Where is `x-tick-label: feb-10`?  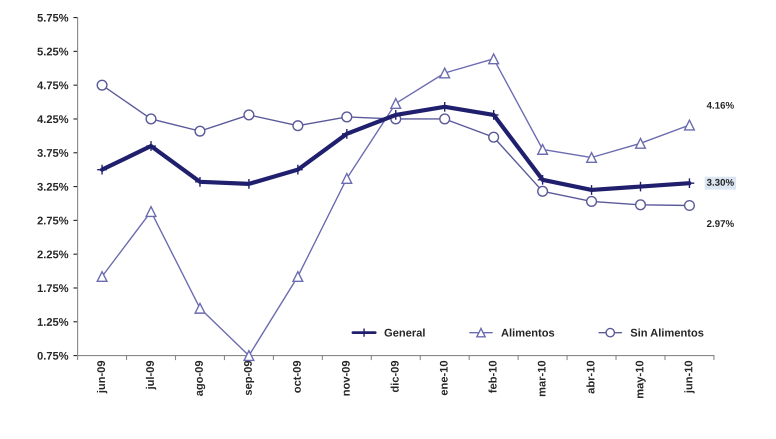
x-tick-label: feb-10 is located at coordinates (492, 376).